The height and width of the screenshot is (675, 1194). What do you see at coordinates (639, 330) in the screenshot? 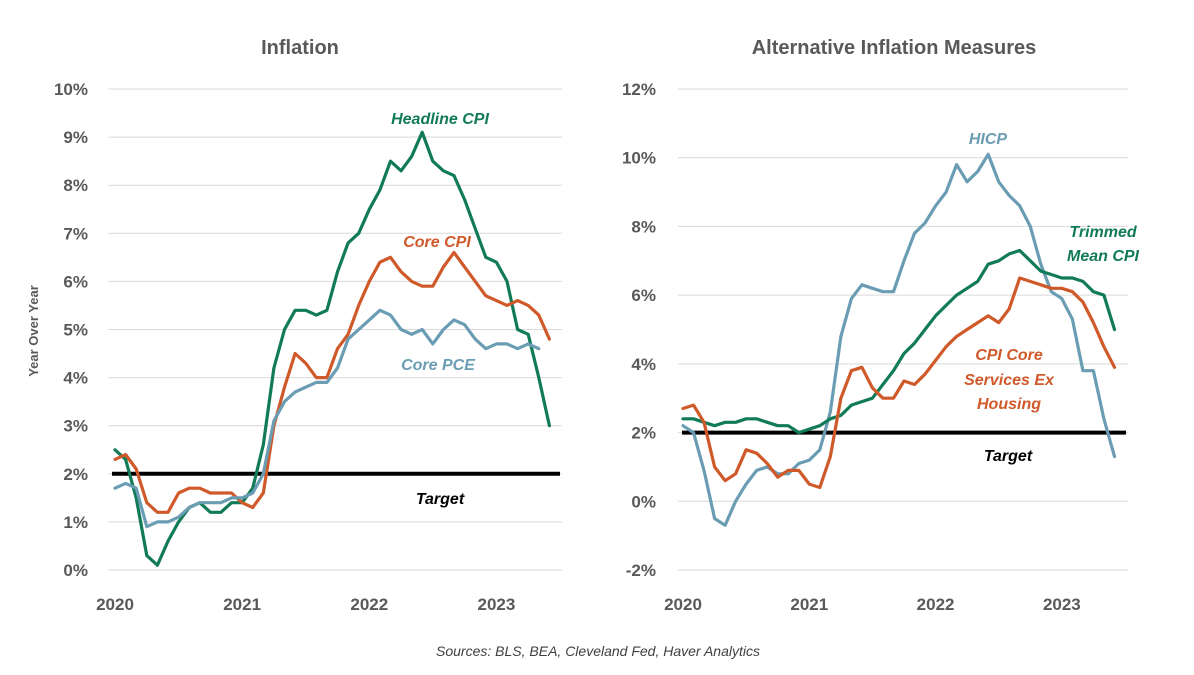
I see `y-tick-labels: -2% 0% 2% 4% 6% 8% 10% 12%` at bounding box center [639, 330].